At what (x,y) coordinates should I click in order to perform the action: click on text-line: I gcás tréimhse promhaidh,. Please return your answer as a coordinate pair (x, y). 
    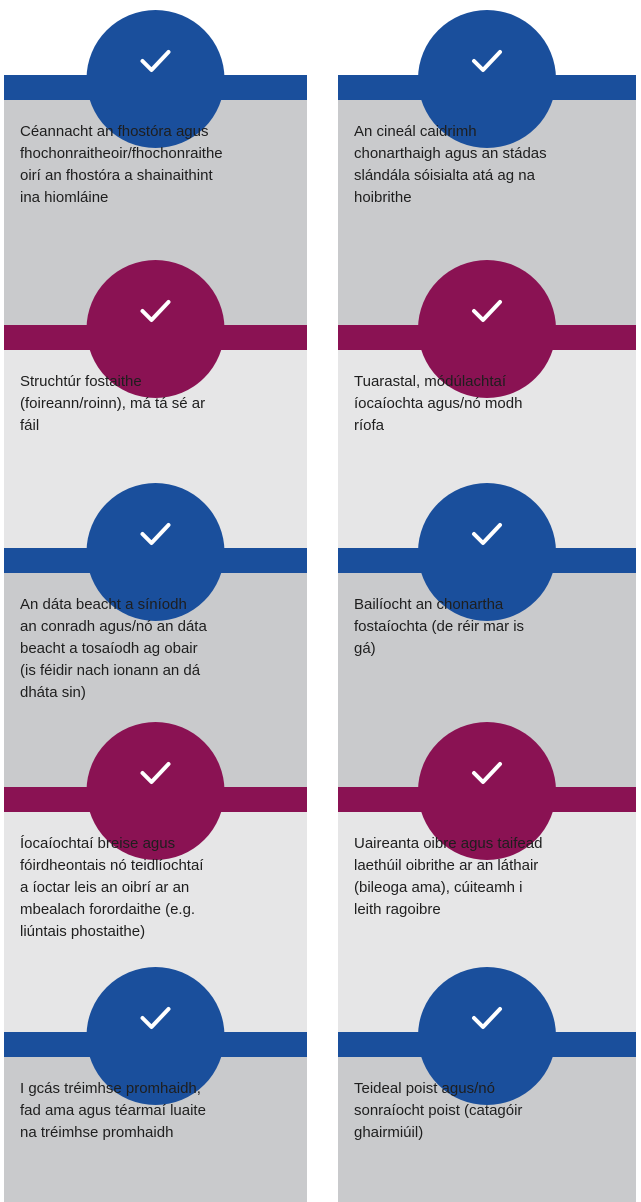
    Looking at the image, I should click on (110, 1088).